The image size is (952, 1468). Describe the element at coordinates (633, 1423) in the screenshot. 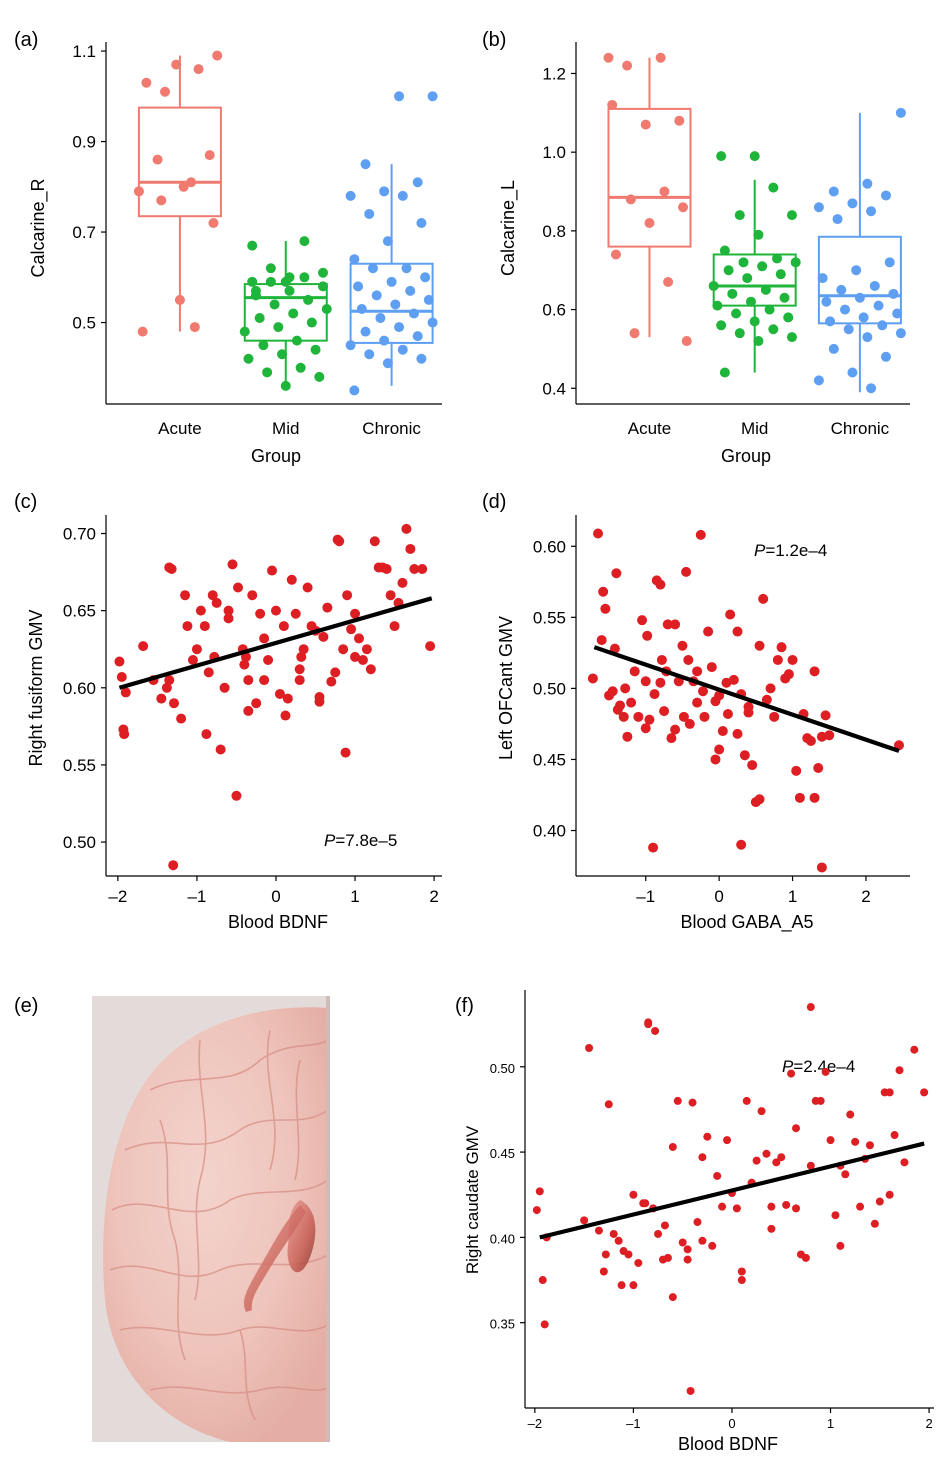

I see `x-tick-label: –1` at that location.